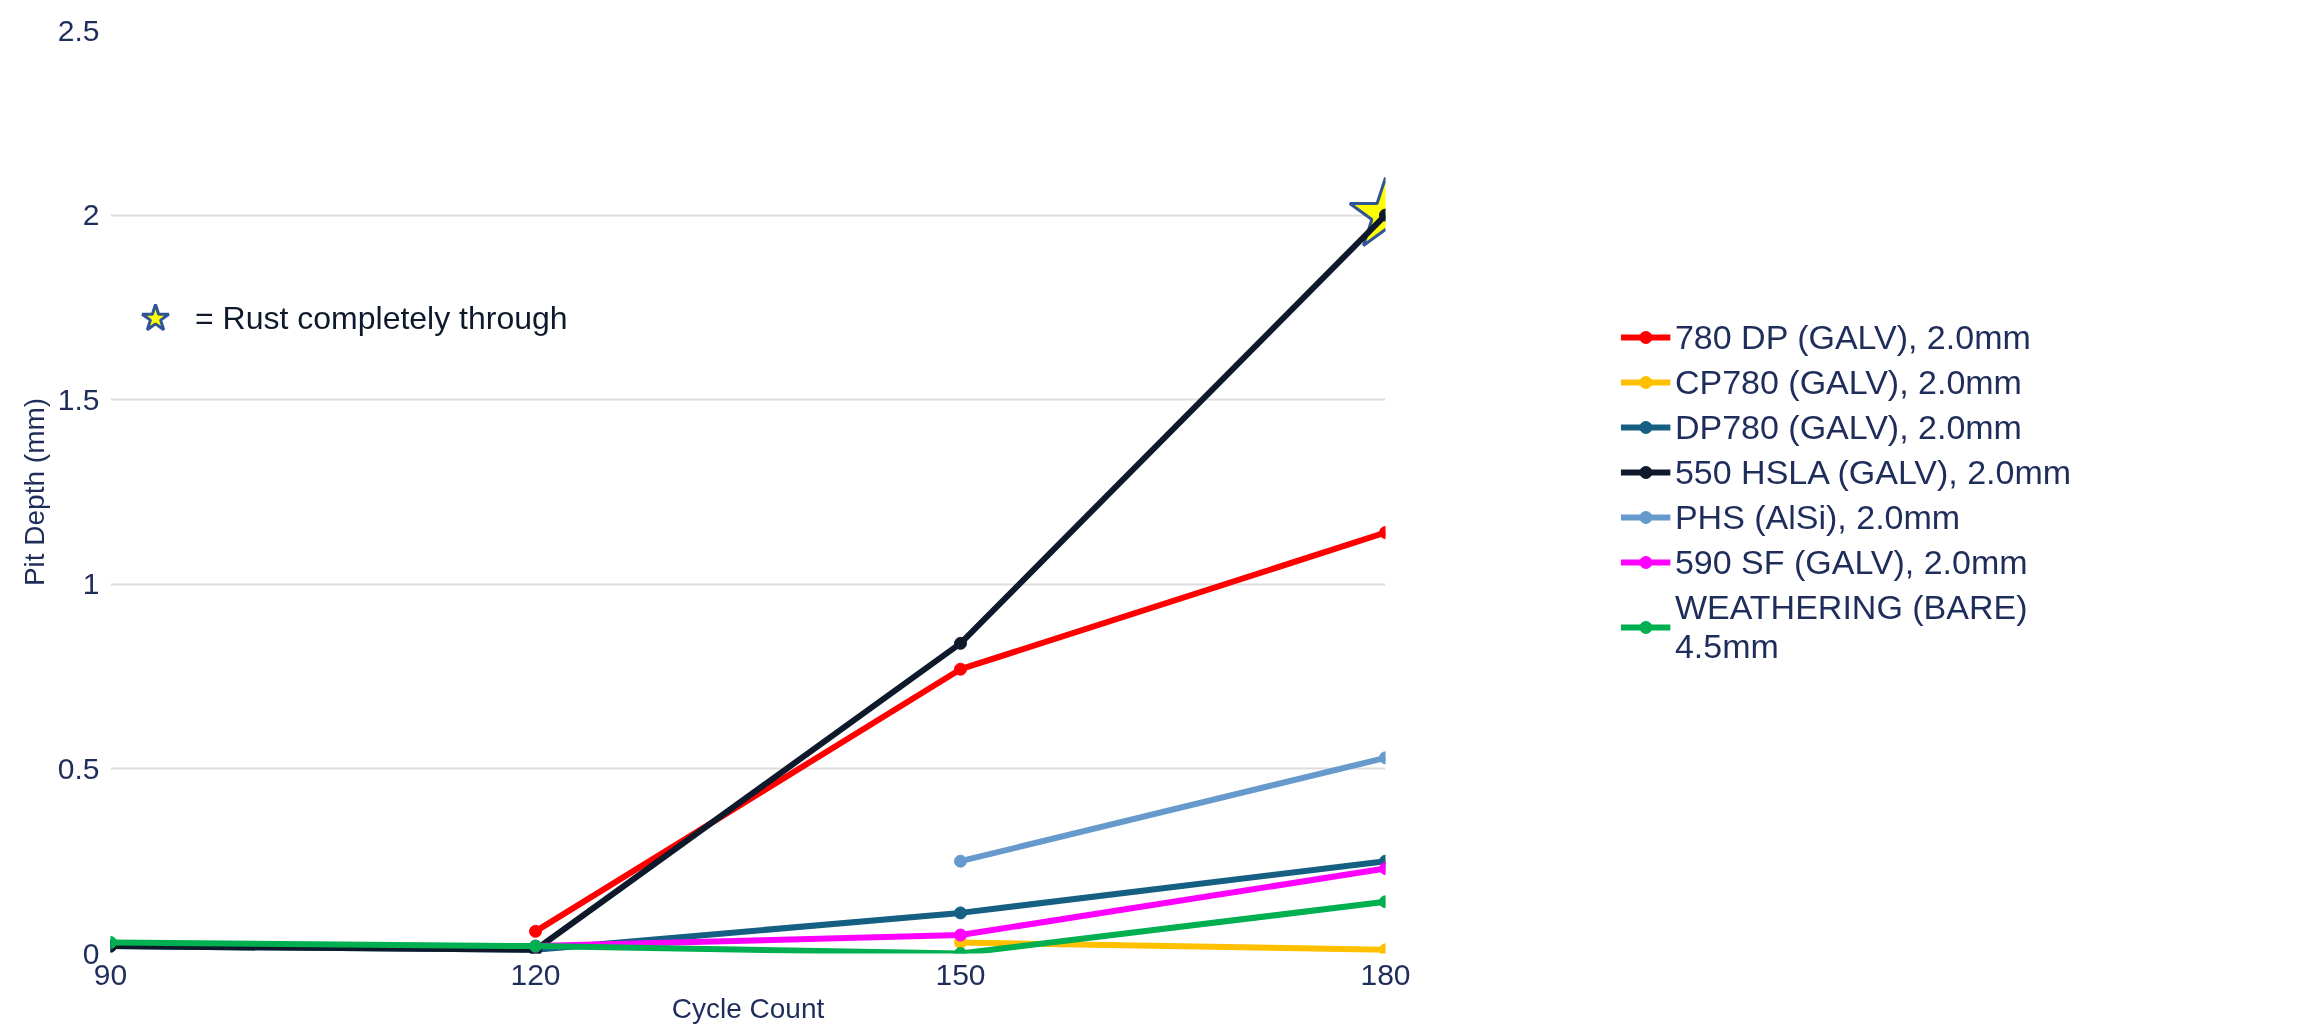  What do you see at coordinates (748, 1008) in the screenshot?
I see `x-axis-title: Cycle Count` at bounding box center [748, 1008].